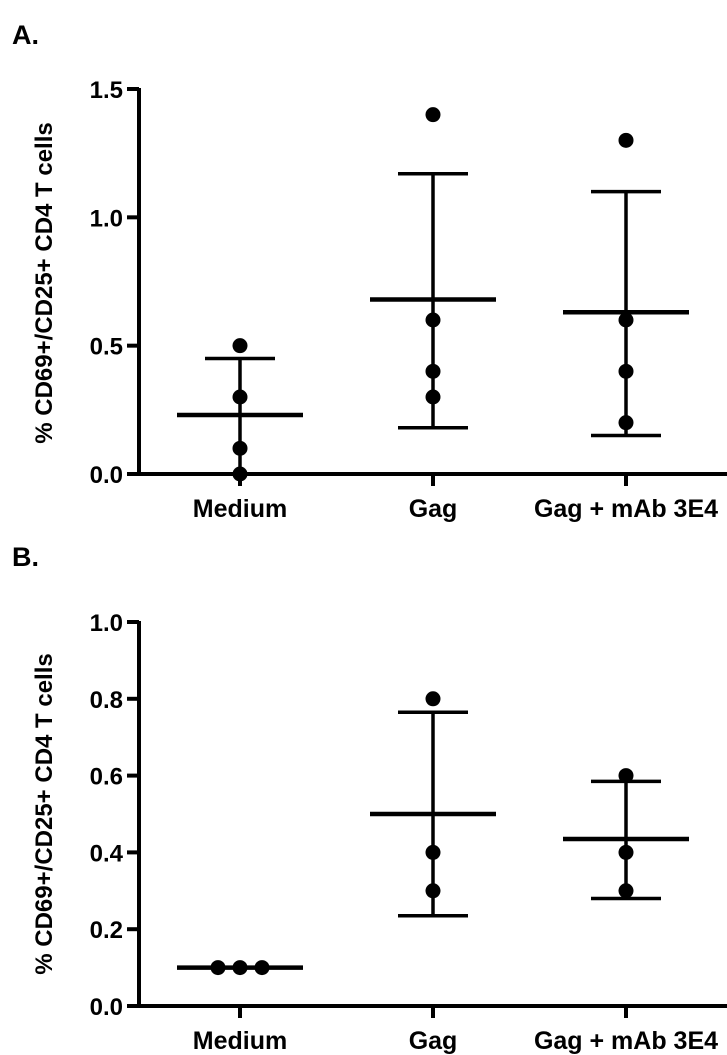  Describe the element at coordinates (106, 347) in the screenshot. I see `y-tick-label: 0.5` at that location.